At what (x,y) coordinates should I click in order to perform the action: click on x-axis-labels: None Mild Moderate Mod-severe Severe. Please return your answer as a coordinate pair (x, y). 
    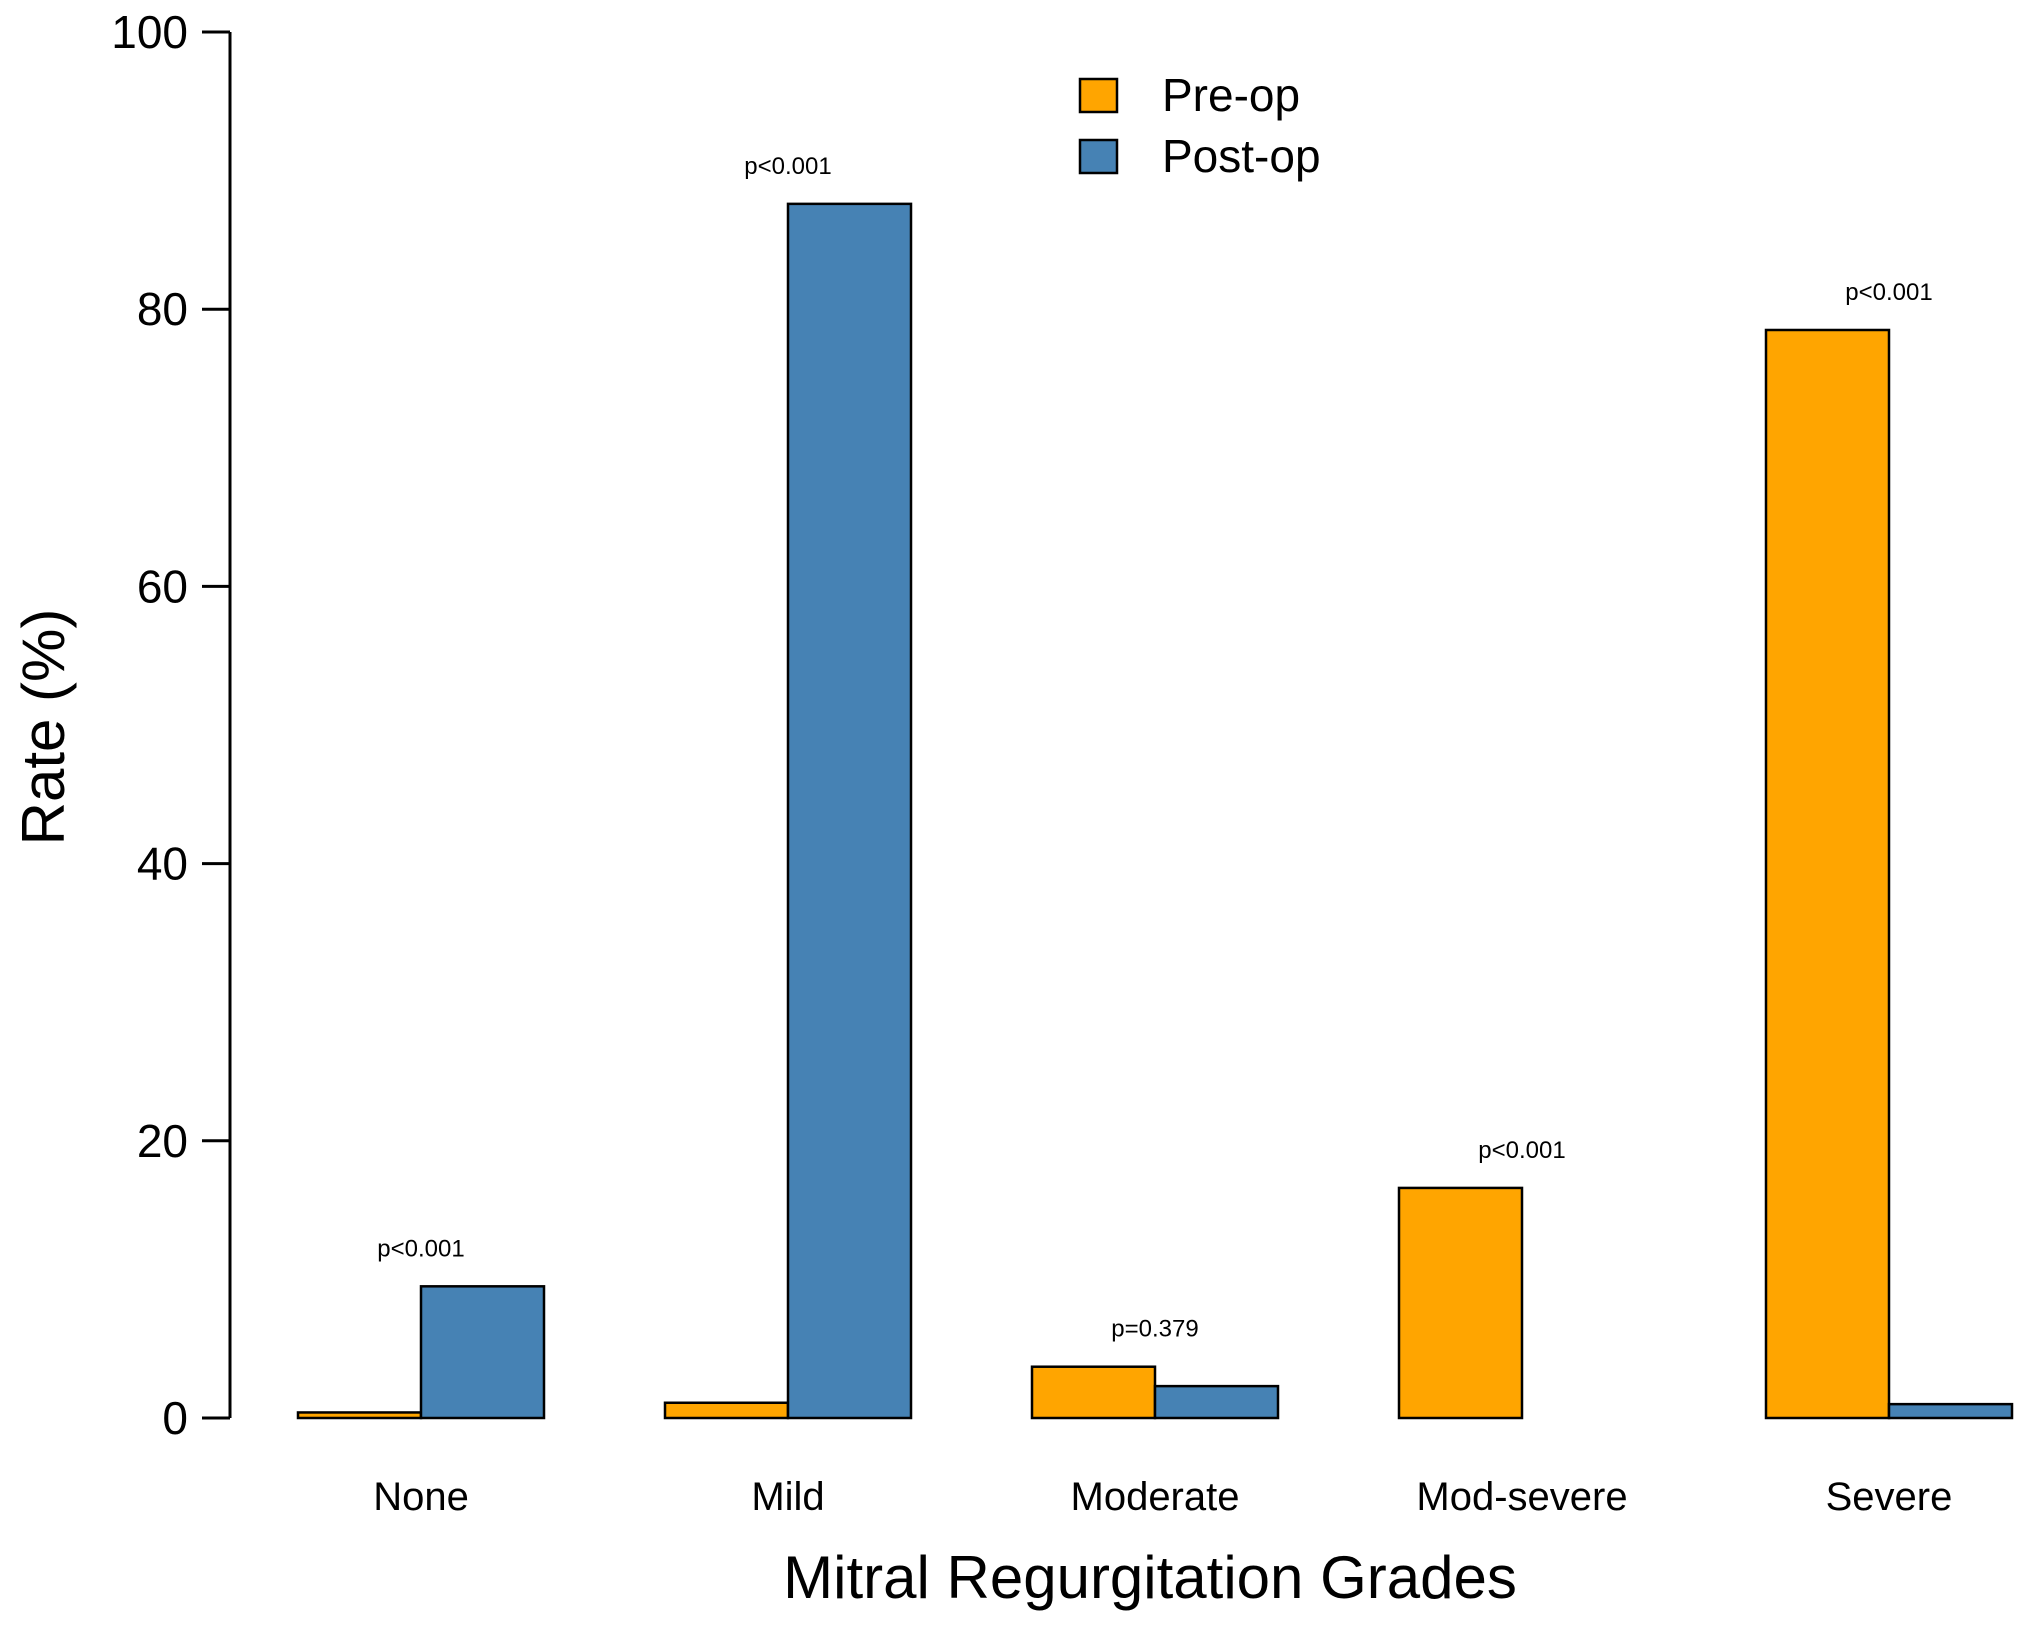
    Looking at the image, I should click on (1162, 1497).